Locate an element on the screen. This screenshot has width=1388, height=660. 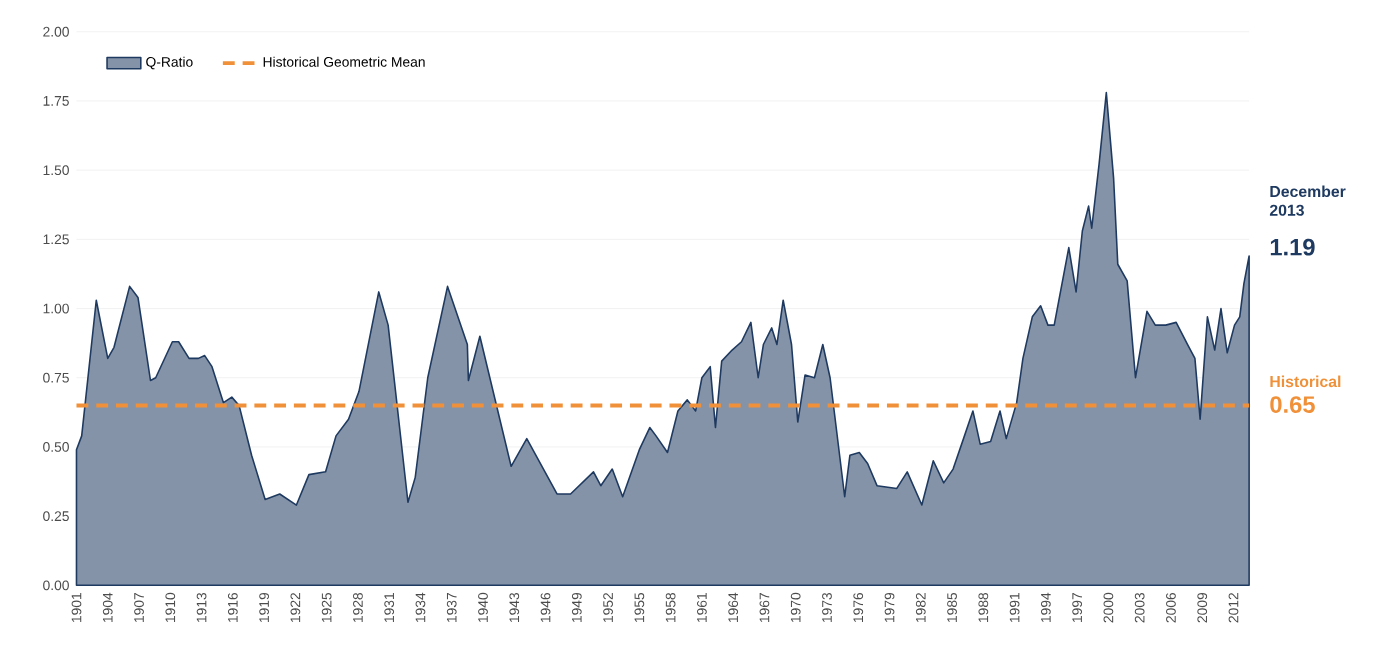
text: 1.19 is located at coordinates (1292, 247).